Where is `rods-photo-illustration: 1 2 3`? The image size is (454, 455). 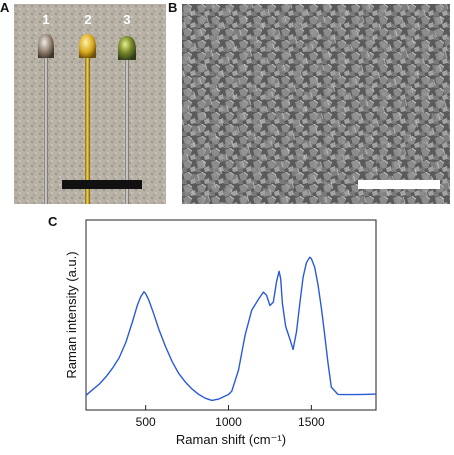
rods-photo-illustration: 1 2 3 is located at coordinates (90, 104).